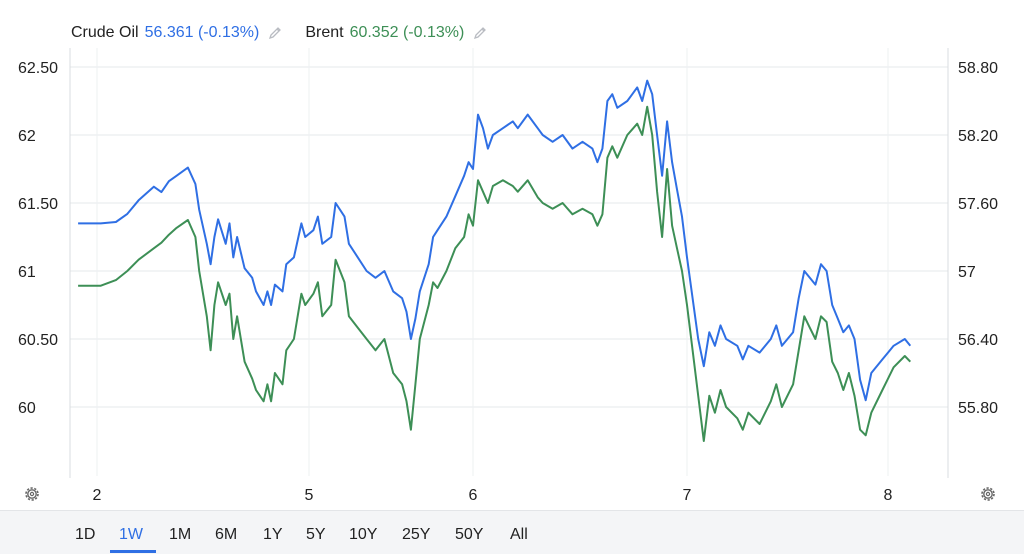 The height and width of the screenshot is (554, 1024). What do you see at coordinates (407, 32) in the screenshot?
I see `legend-value-brent: 60.352 (-0.13%)` at bounding box center [407, 32].